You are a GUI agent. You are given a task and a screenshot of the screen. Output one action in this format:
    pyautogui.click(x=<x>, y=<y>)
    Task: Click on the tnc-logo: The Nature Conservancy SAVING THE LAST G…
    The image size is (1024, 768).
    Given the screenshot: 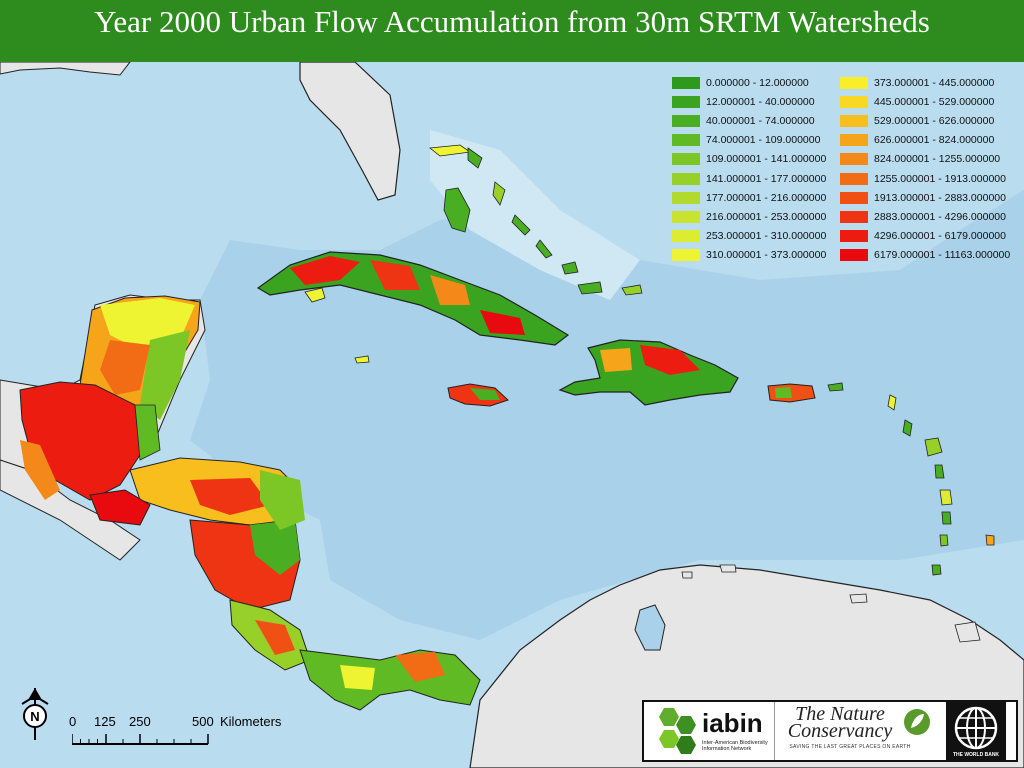 What is the action you would take?
    pyautogui.click(x=854, y=731)
    